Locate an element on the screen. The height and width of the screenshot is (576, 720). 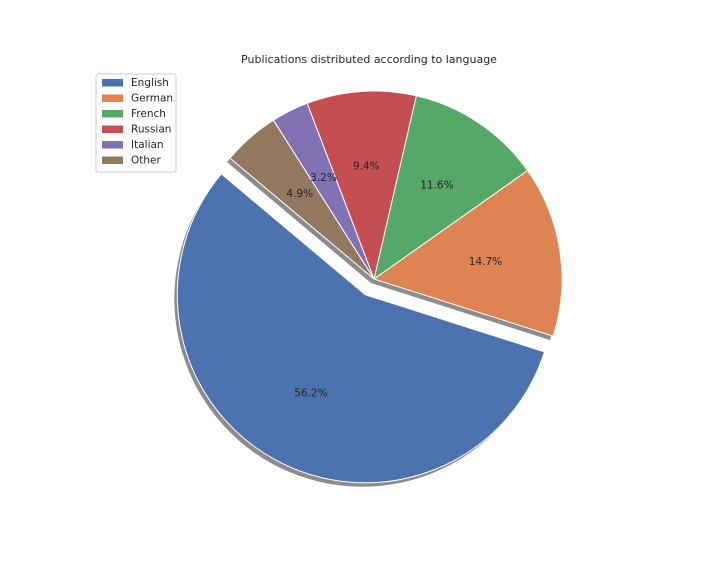
pct-label-german: 14.7% is located at coordinates (485, 262).